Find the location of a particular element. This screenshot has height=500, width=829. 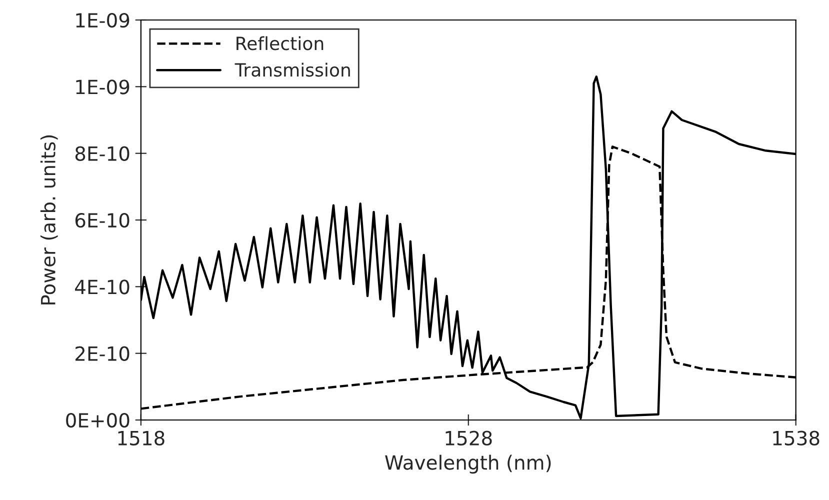

y-tick-label: 0E+00 is located at coordinates (98, 420).